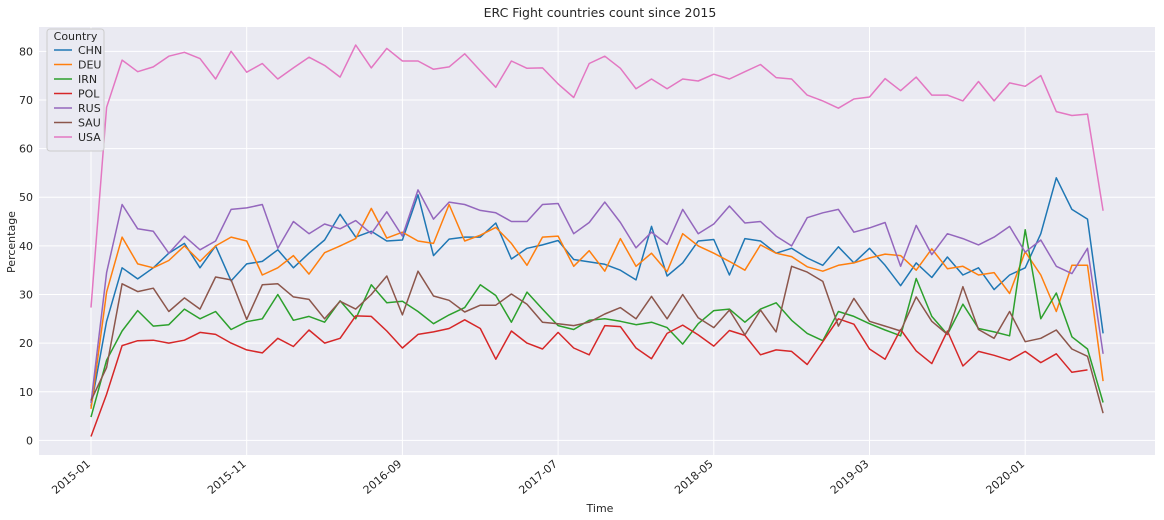 Image resolution: width=1164 pixels, height=520 pixels. What do you see at coordinates (11, 242) in the screenshot?
I see `y-axis-title: Percentage` at bounding box center [11, 242].